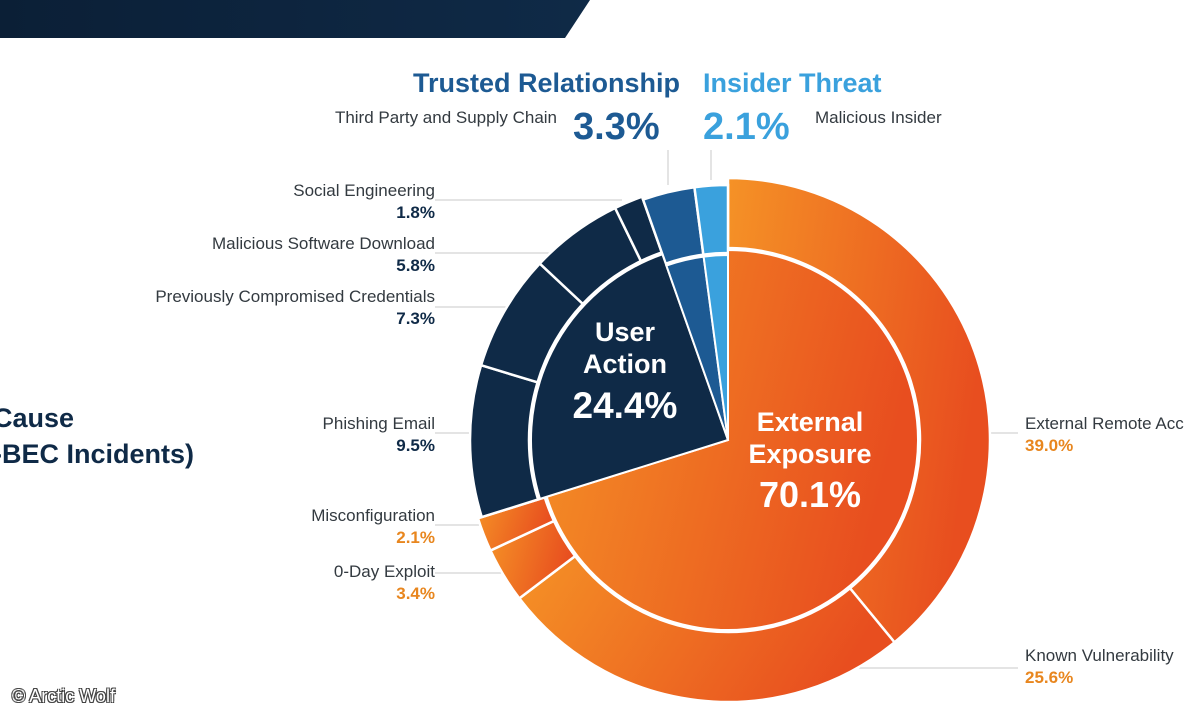 The width and height of the screenshot is (1200, 720). Describe the element at coordinates (415, 537) in the screenshot. I see `misconfiguration-value: 2.1%` at that location.